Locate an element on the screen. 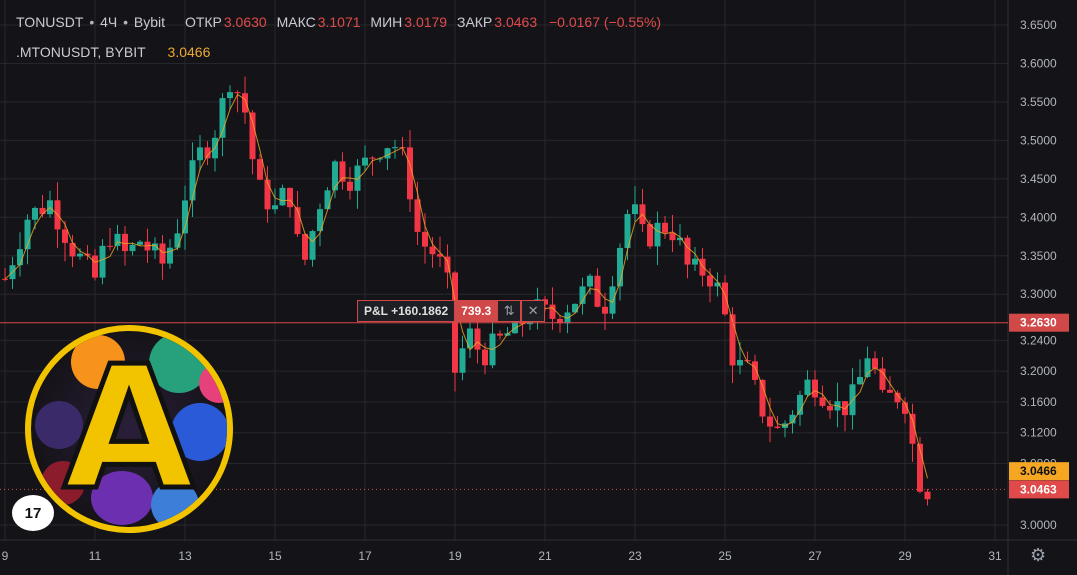 The image size is (1077, 575). exchange-label: Bybit is located at coordinates (149, 22).